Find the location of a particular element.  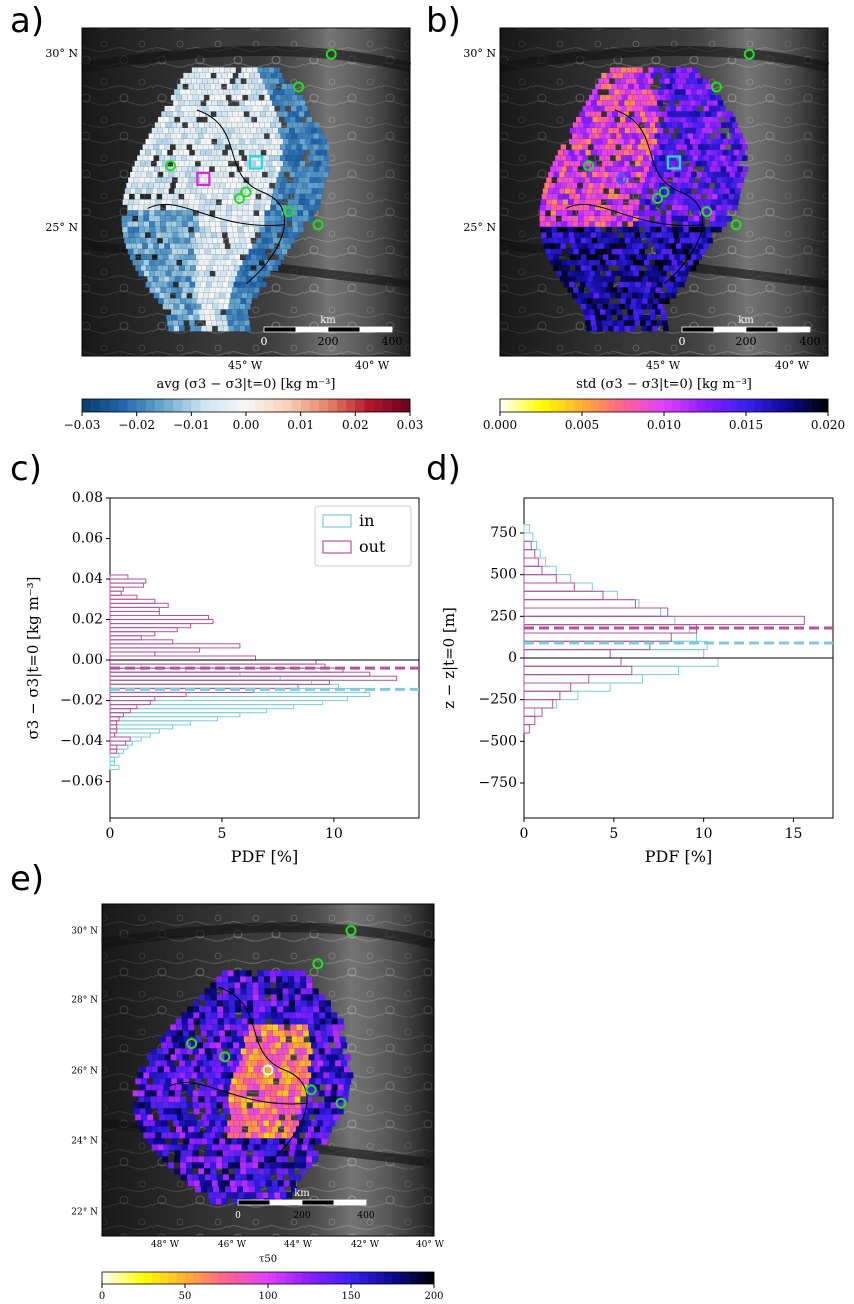

scalebar-tick-label: 0 is located at coordinates (238, 1216).